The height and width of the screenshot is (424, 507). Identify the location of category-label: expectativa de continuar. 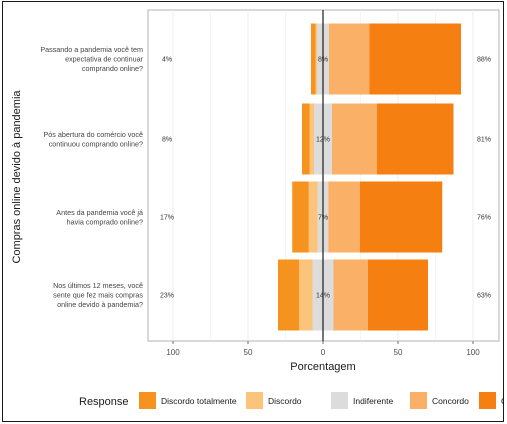
(104, 59).